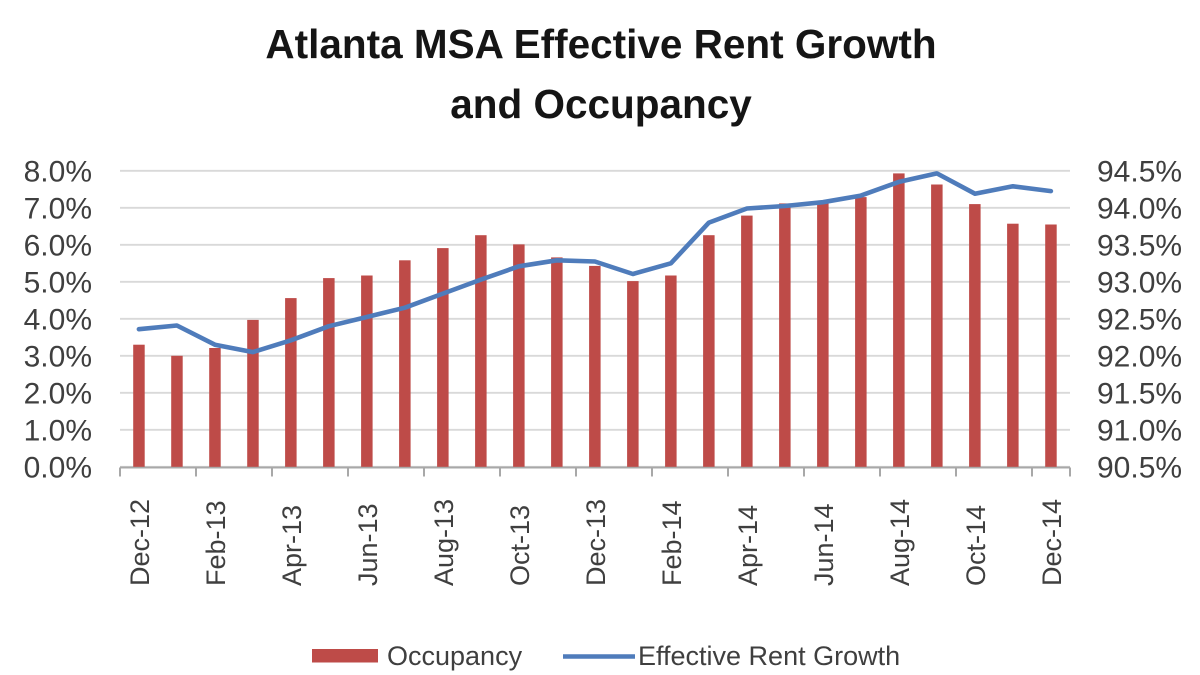 This screenshot has width=1200, height=675. I want to click on svg-text: Occupancy, so click(455, 656).